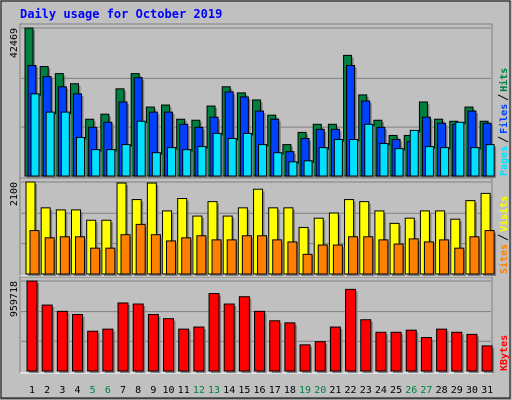 The image size is (512, 400). What do you see at coordinates (199, 390) in the screenshot?
I see `x-tick-label: 12` at bounding box center [199, 390].